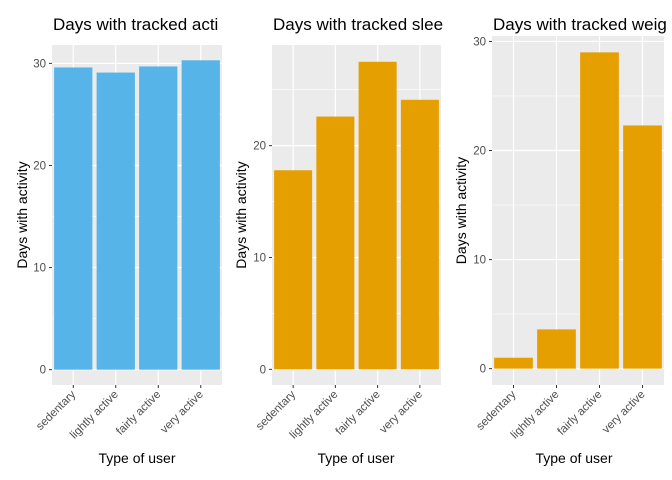 The height and width of the screenshot is (480, 672). What do you see at coordinates (135, 24) in the screenshot?
I see `panel-title: Days with tracked acti` at bounding box center [135, 24].